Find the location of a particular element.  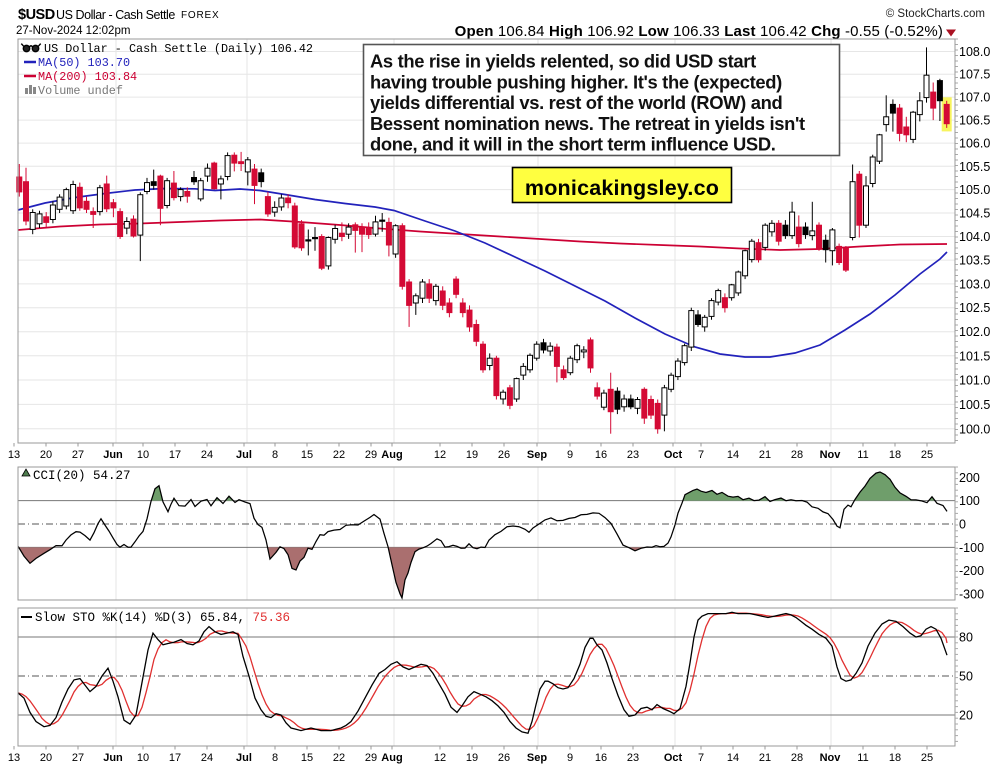

svg-text: 108.0 is located at coordinates (974, 52).